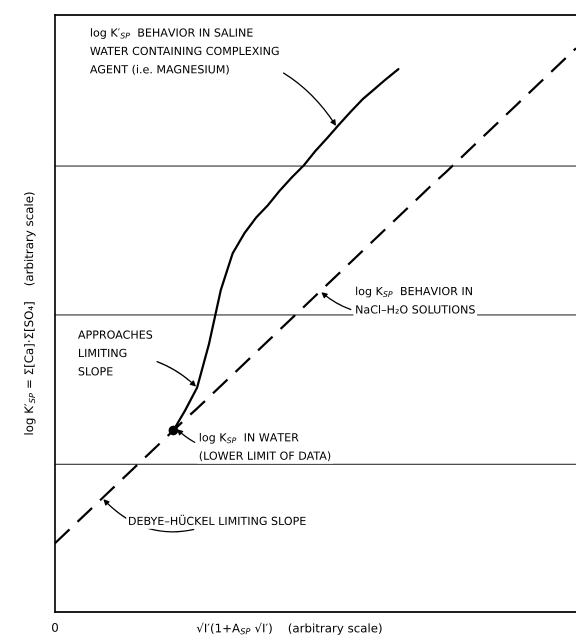 The height and width of the screenshot is (644, 576). Describe the element at coordinates (115, 353) in the screenshot. I see `annotation: APPROACHES LIMITING SLOPE` at that location.